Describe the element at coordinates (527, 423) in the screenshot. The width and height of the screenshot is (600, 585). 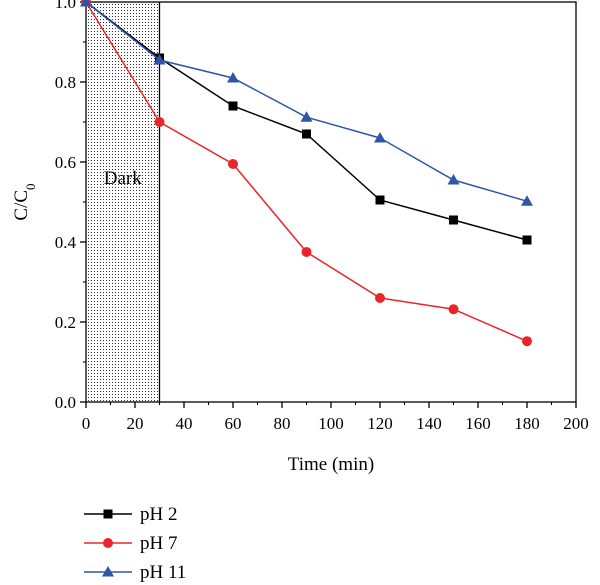
I see `x-tick-label: 180` at that location.